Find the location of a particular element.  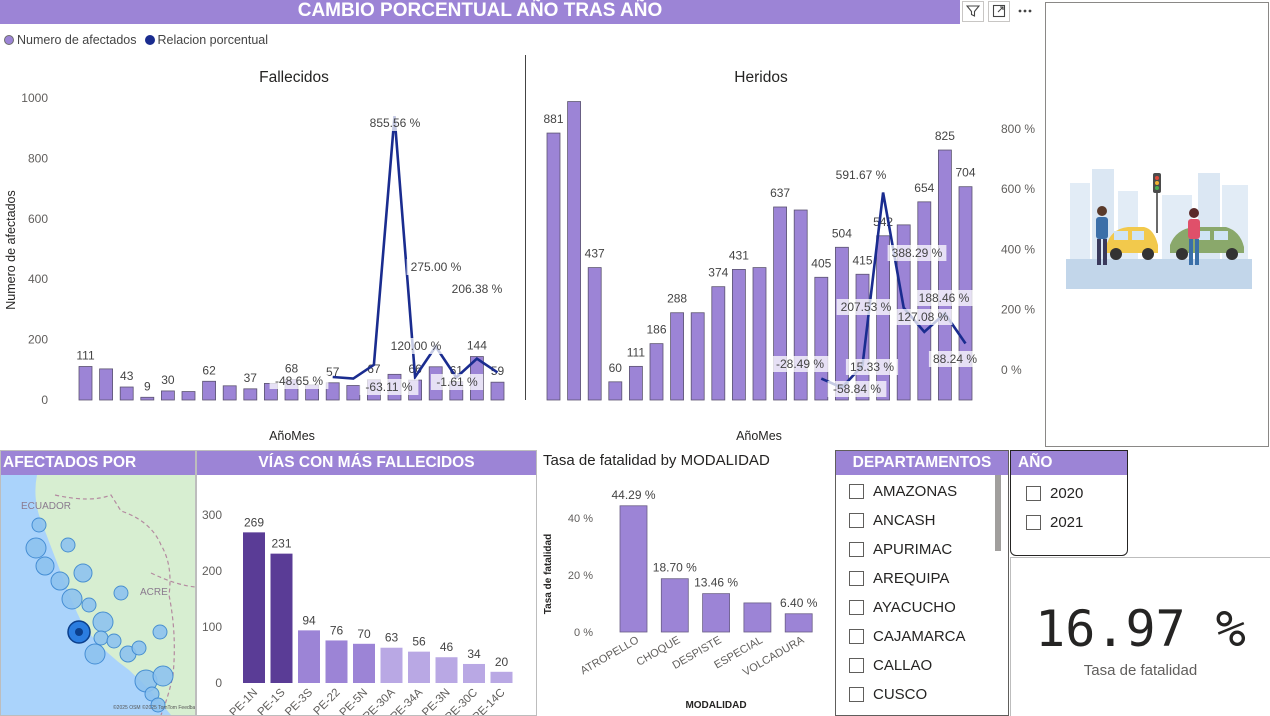

y-tick-label: 300 is located at coordinates (212, 515).